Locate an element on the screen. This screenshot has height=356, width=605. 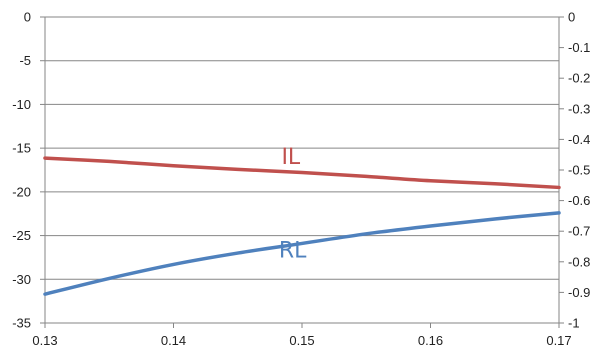
right-y-tick-label: -0.9 is located at coordinates (579, 292).